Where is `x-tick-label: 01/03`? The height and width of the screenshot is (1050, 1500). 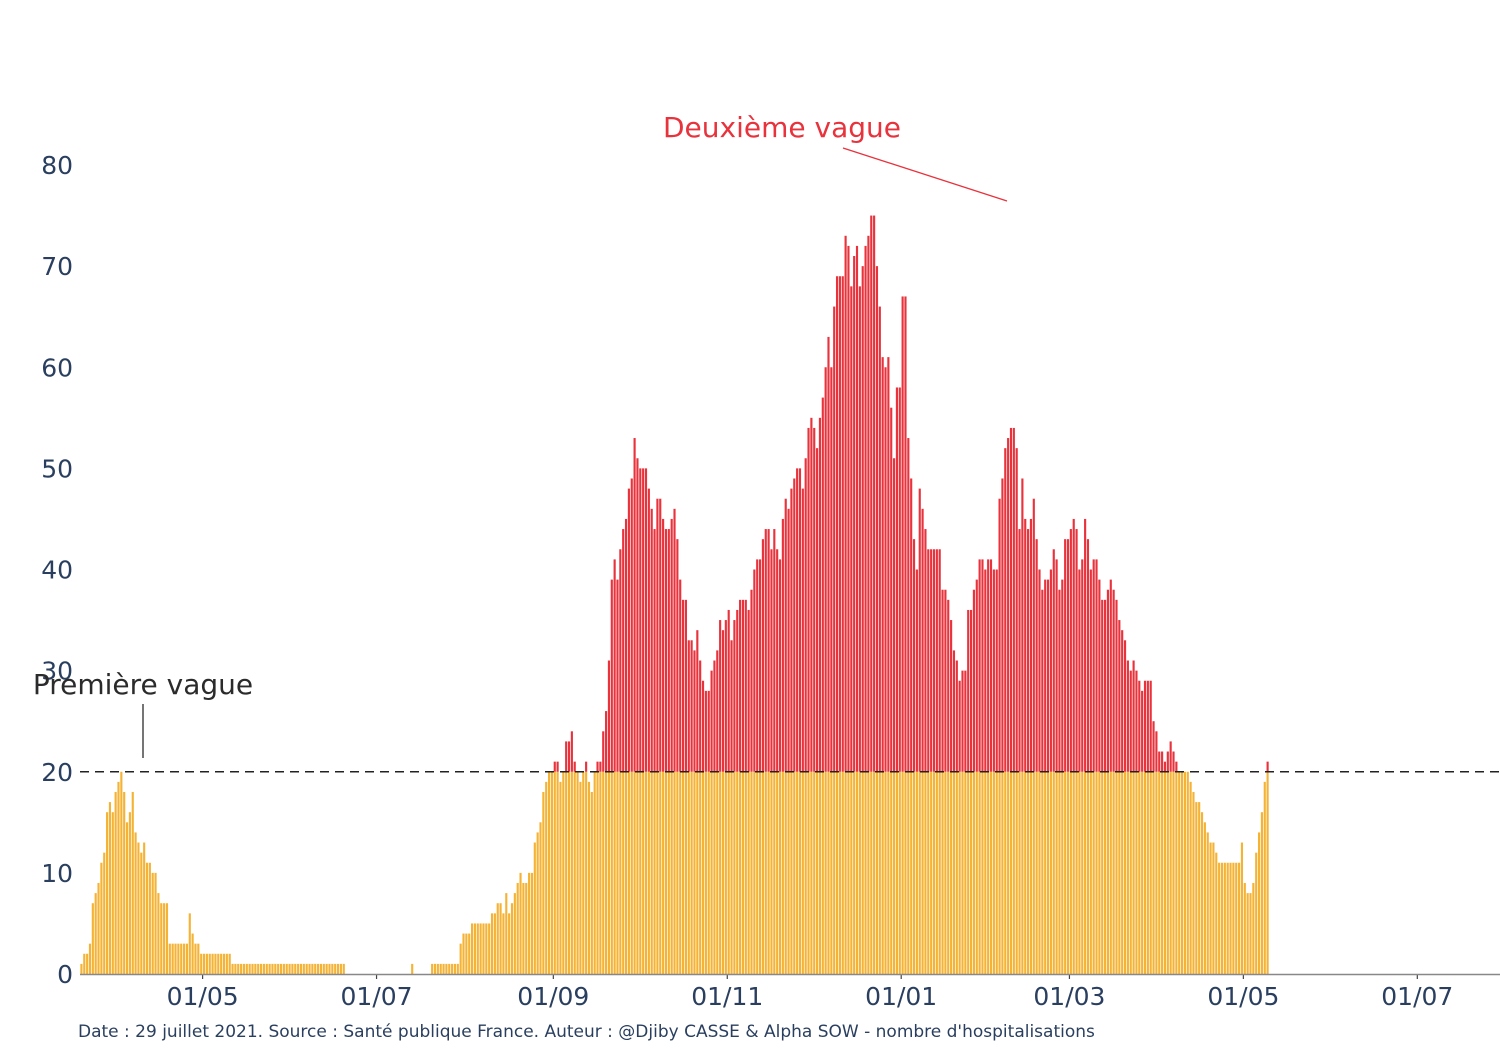
x-tick-label: 01/03 is located at coordinates (1069, 996).